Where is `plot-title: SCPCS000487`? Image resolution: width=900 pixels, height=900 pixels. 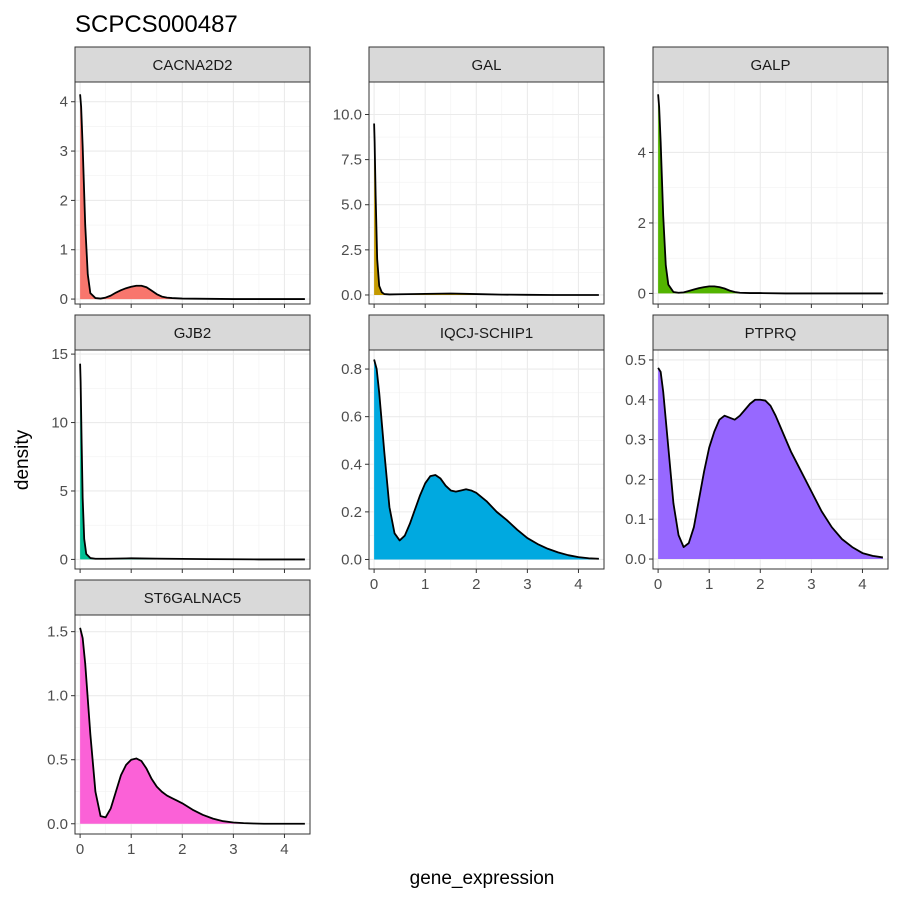 plot-title: SCPCS000487 is located at coordinates (156, 24).